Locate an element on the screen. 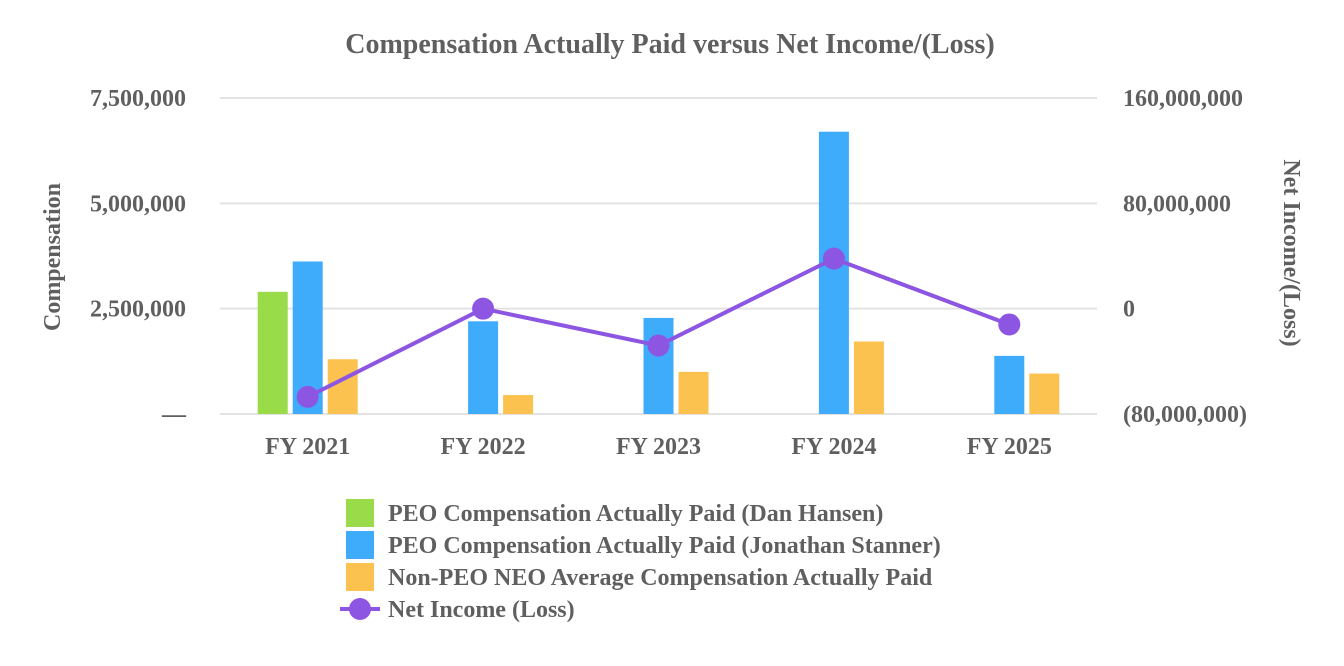 This screenshot has width=1344, height=666. y-left-tick-label: 7,500,000 is located at coordinates (138, 99).